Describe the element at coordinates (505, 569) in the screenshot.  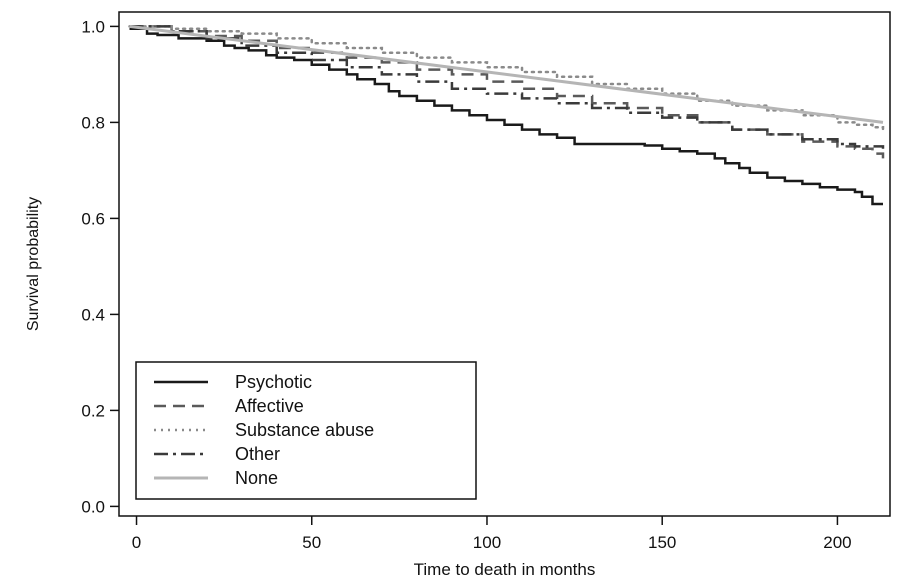
I see `x-axis-title: Time to death in months` at that location.